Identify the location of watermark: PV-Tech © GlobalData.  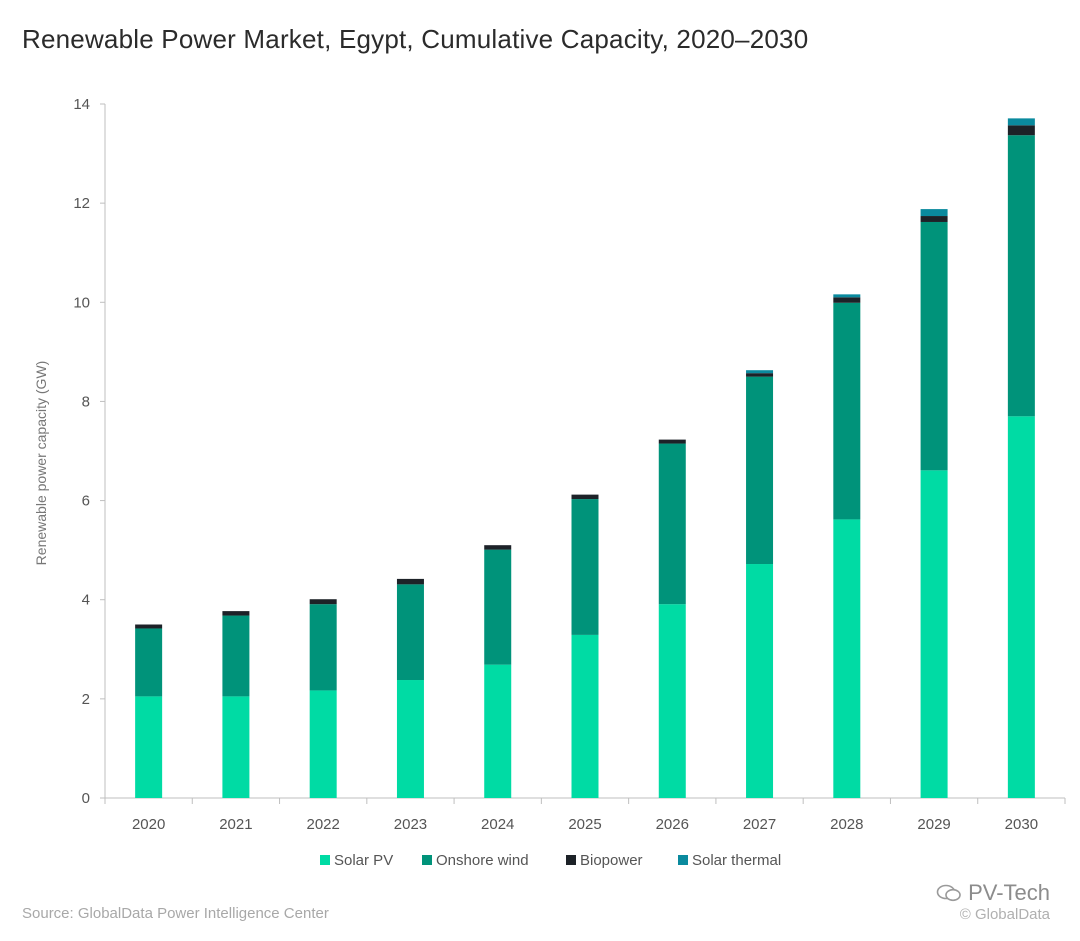
(993, 901).